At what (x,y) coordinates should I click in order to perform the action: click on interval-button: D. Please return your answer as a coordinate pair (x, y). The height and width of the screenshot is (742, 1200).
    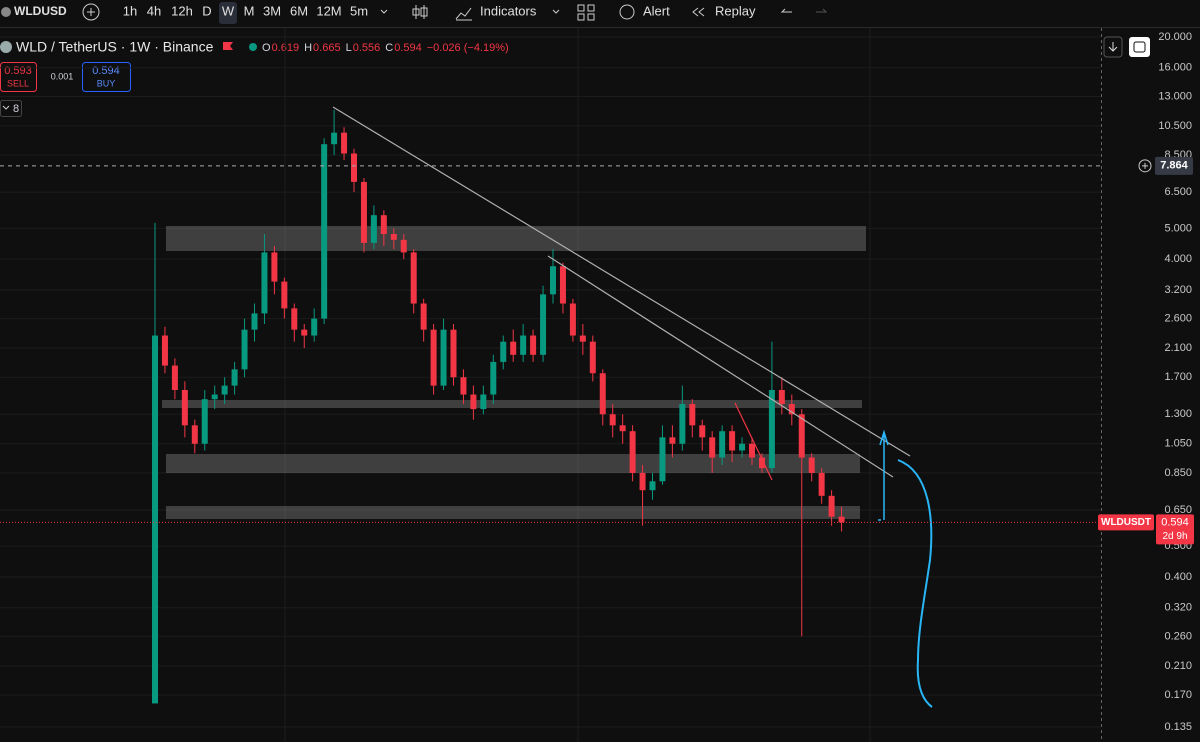
    Looking at the image, I should click on (206, 10).